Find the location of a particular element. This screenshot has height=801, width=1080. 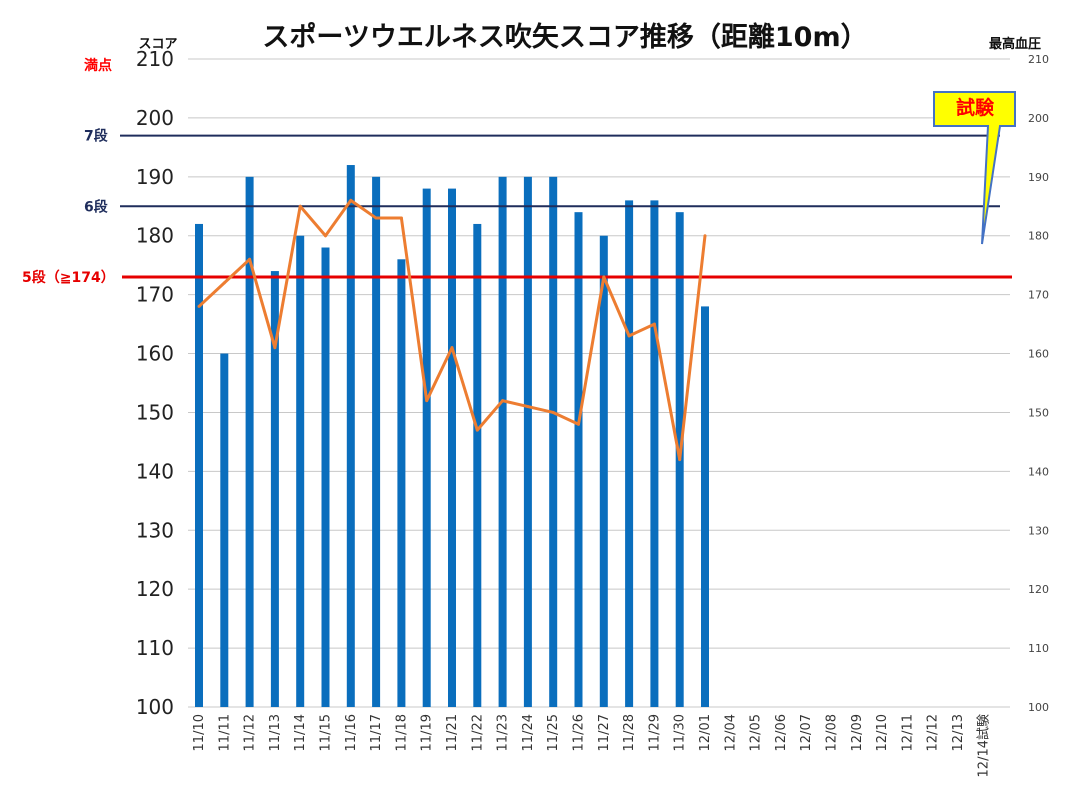

x-tick-12/12: 12/12 is located at coordinates (933, 732).